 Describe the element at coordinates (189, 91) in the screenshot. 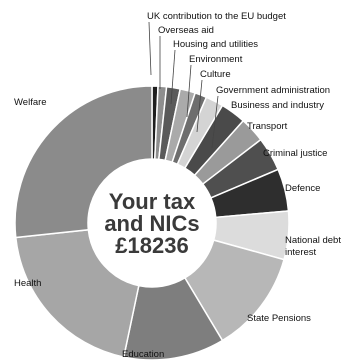

I see `leader-line-environment` at that location.